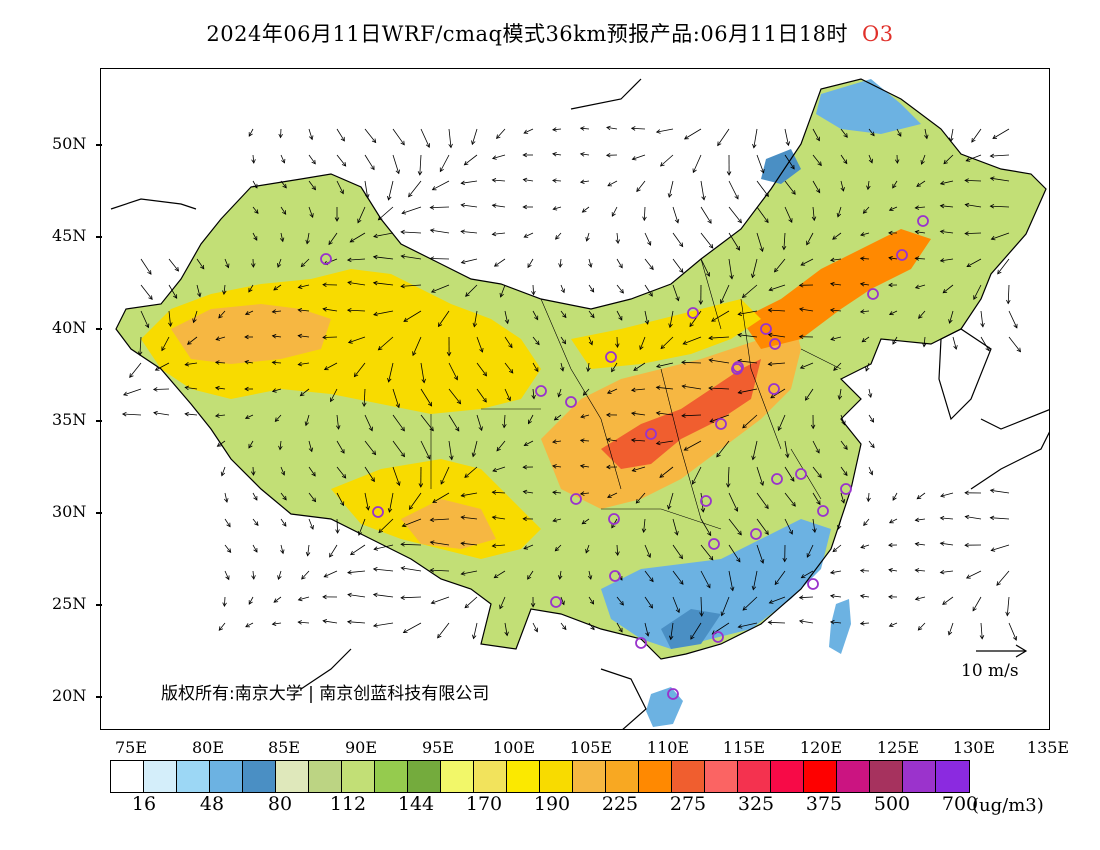 This screenshot has width=1100, height=850. Describe the element at coordinates (840, 626) in the screenshot. I see `taiwan-island` at that location.